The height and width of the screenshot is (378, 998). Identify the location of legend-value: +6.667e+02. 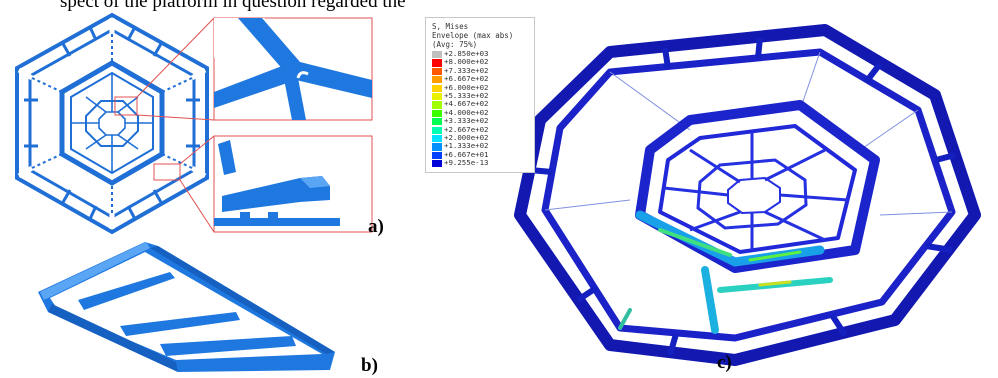
(466, 79).